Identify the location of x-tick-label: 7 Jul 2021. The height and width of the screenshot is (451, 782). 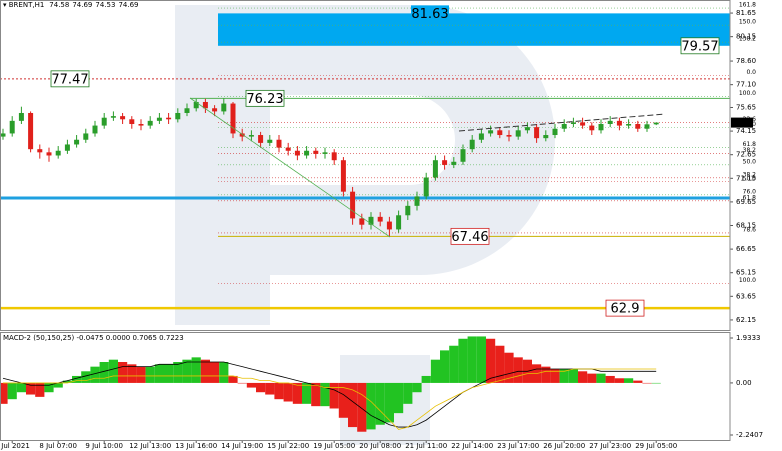
(15, 446).